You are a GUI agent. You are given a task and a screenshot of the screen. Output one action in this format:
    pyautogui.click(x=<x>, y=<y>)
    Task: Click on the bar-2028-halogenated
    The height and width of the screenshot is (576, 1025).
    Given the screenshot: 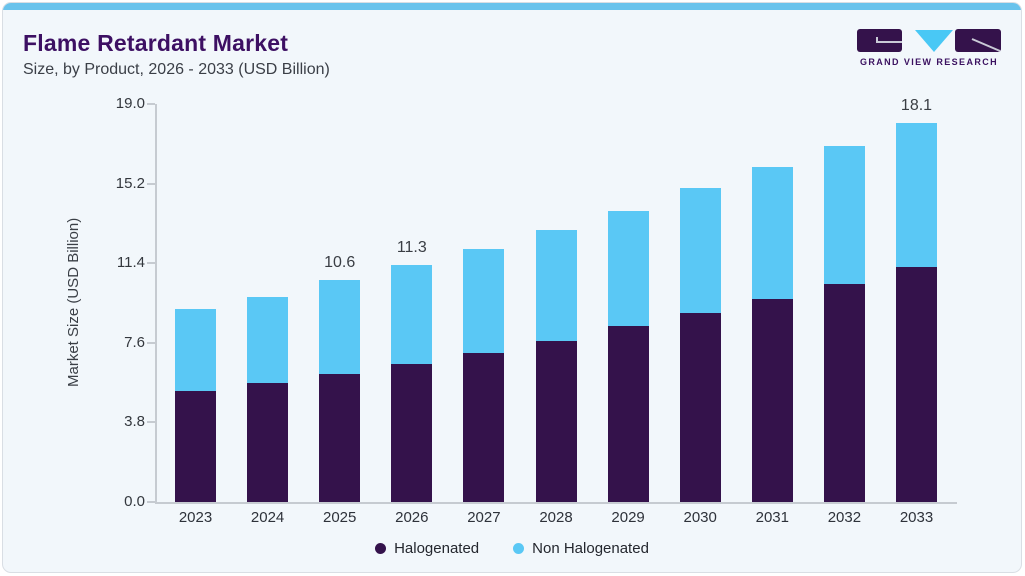 What is the action you would take?
    pyautogui.click(x=556, y=421)
    